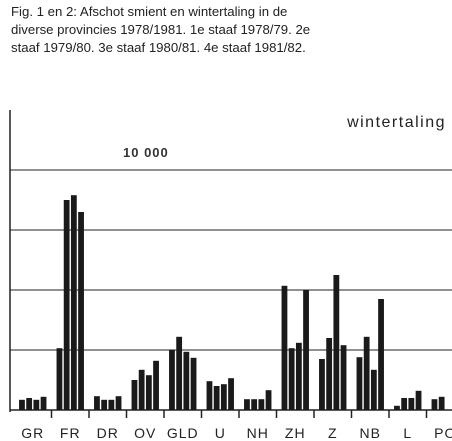 The height and width of the screenshot is (441, 452). Describe the element at coordinates (333, 433) in the screenshot. I see `x-tick-label: Z` at that location.